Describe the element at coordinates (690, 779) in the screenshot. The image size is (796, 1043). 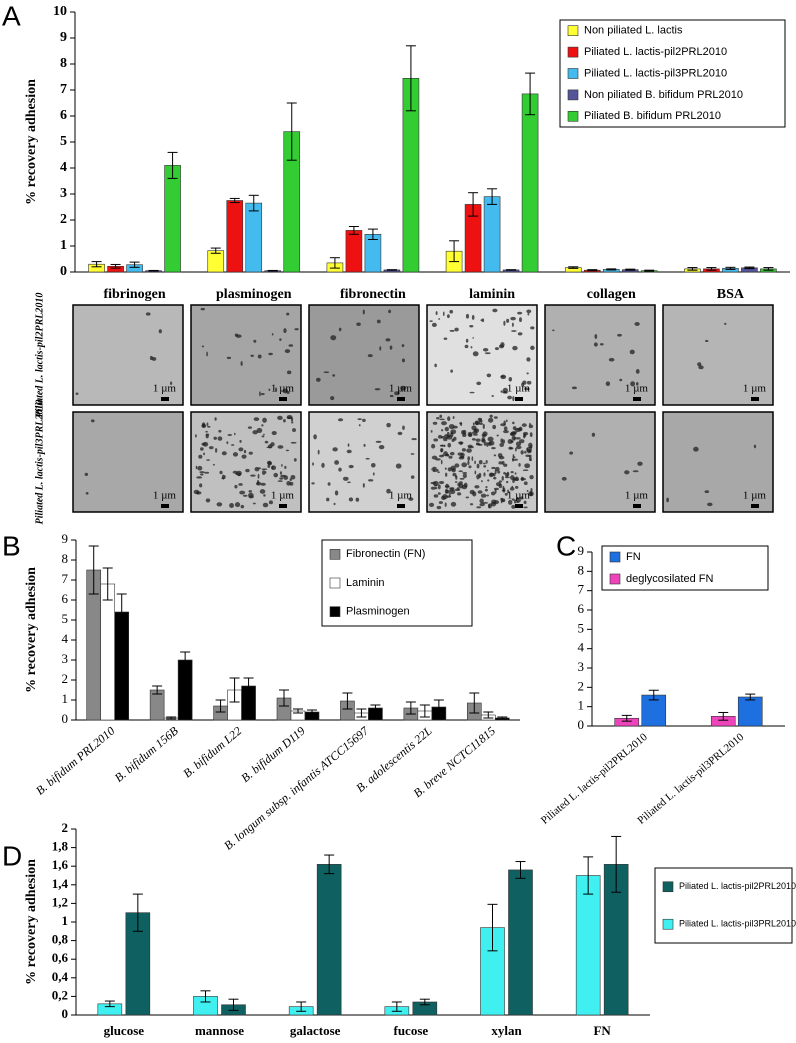
I see `x-tick-label: Piliated L. lactis-pil3PRL2010` at that location.